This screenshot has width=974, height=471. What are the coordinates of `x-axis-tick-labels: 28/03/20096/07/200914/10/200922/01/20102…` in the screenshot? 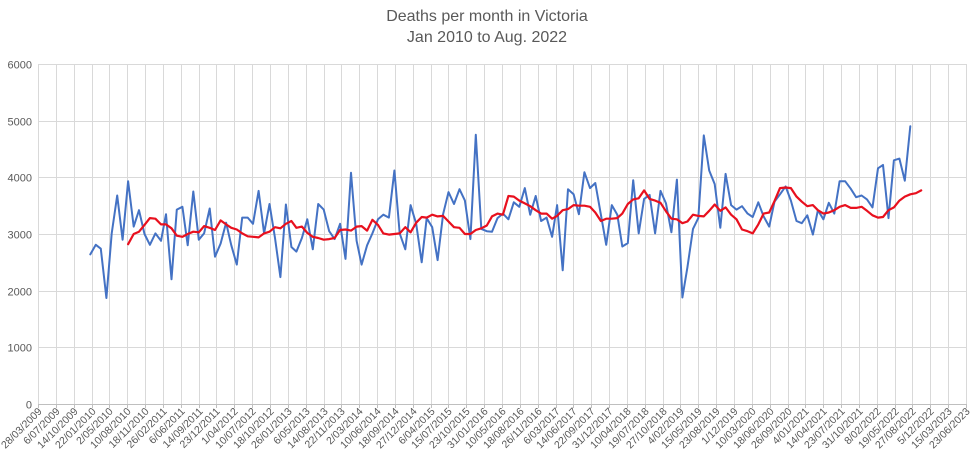 It's located at (486, 429).